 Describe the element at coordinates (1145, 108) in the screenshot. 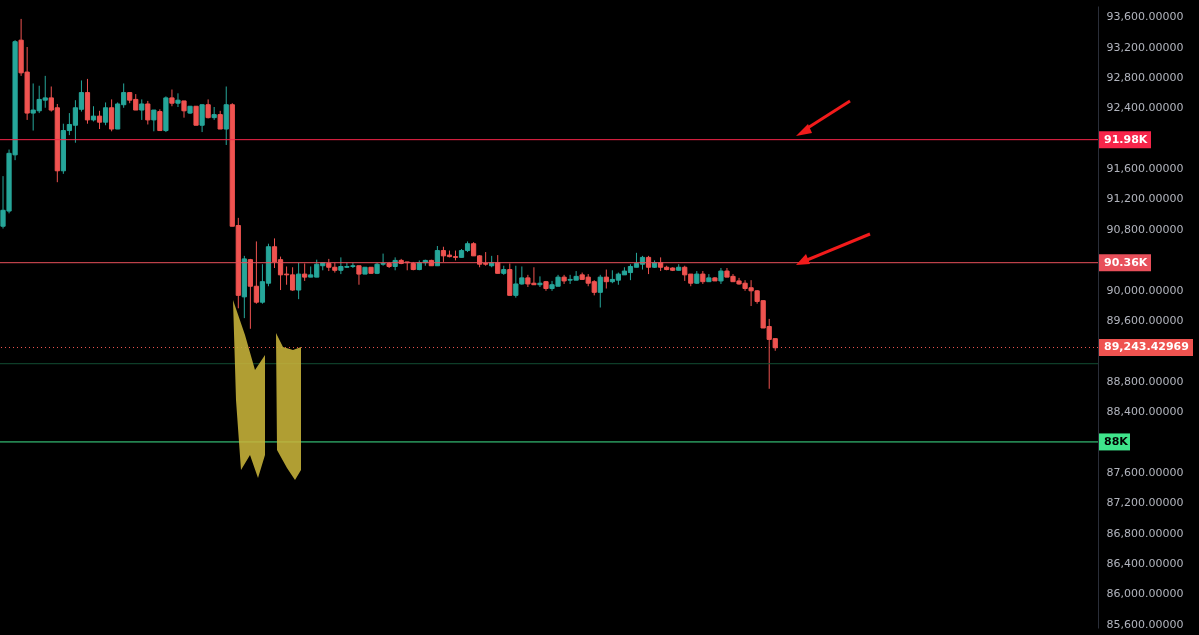

I see `y-tick-label: 92,400.00000` at that location.